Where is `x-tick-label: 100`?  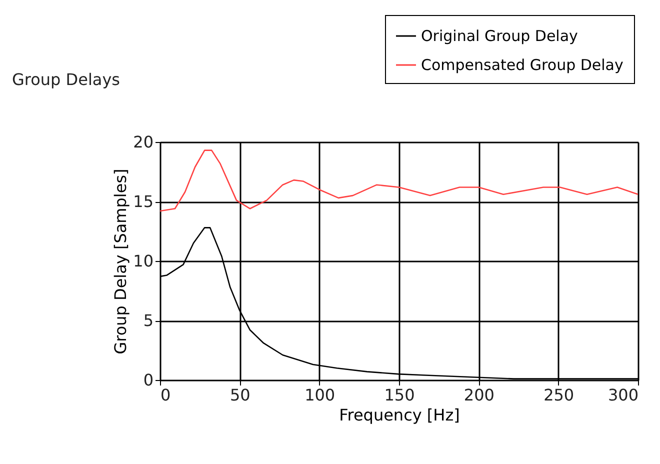 x-tick-label: 100 is located at coordinates (320, 395).